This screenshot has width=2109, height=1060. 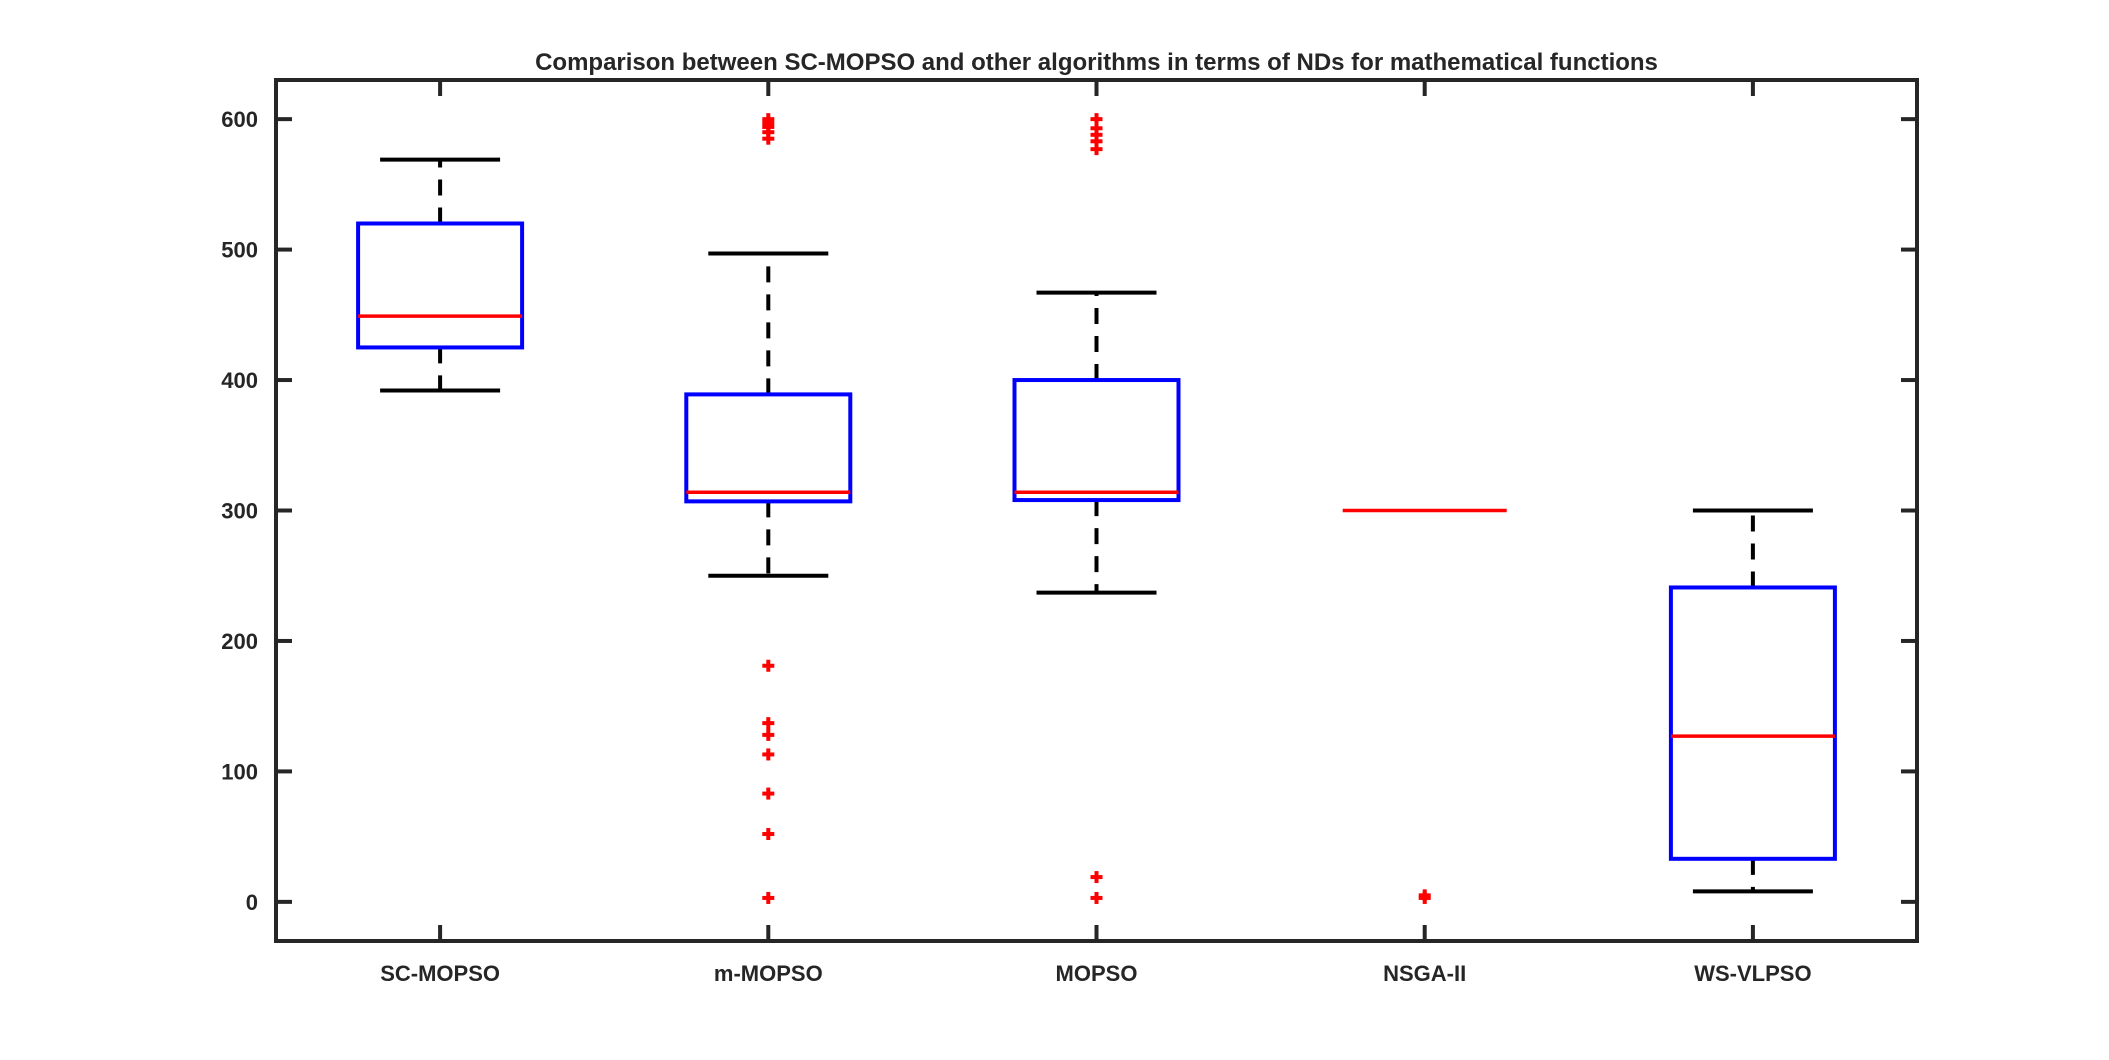 What do you see at coordinates (239, 380) in the screenshot?
I see `y-tick-label: 400` at bounding box center [239, 380].